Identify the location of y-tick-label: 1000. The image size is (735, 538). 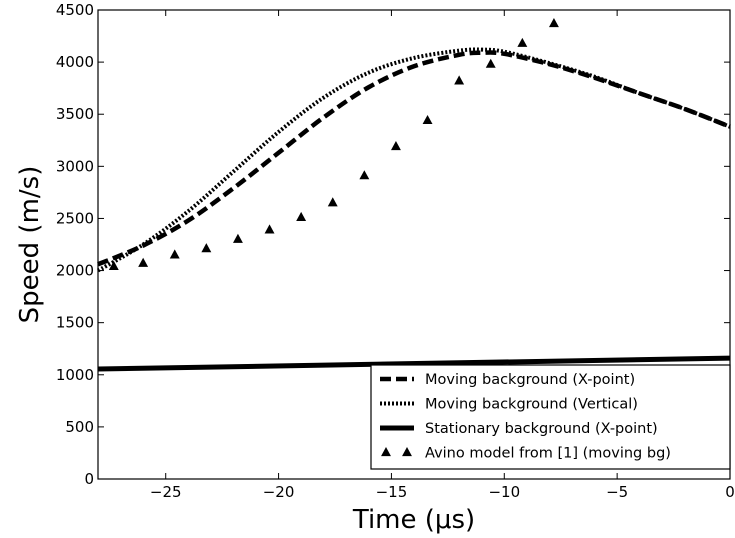
(75, 375).